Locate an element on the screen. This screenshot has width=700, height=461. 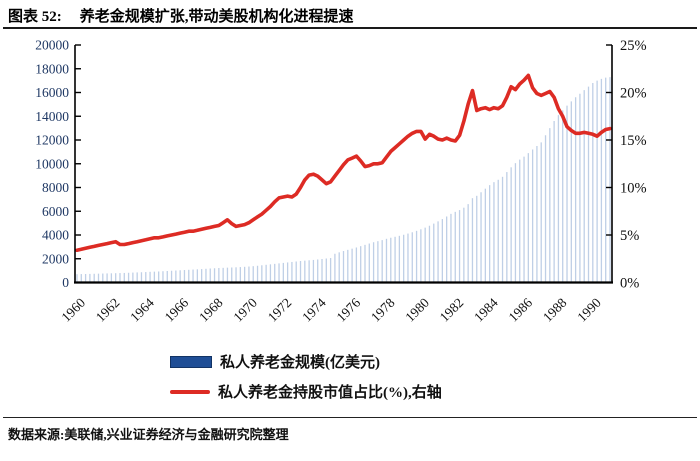
left-axis-tick-label: 10000 is located at coordinates (52, 163).